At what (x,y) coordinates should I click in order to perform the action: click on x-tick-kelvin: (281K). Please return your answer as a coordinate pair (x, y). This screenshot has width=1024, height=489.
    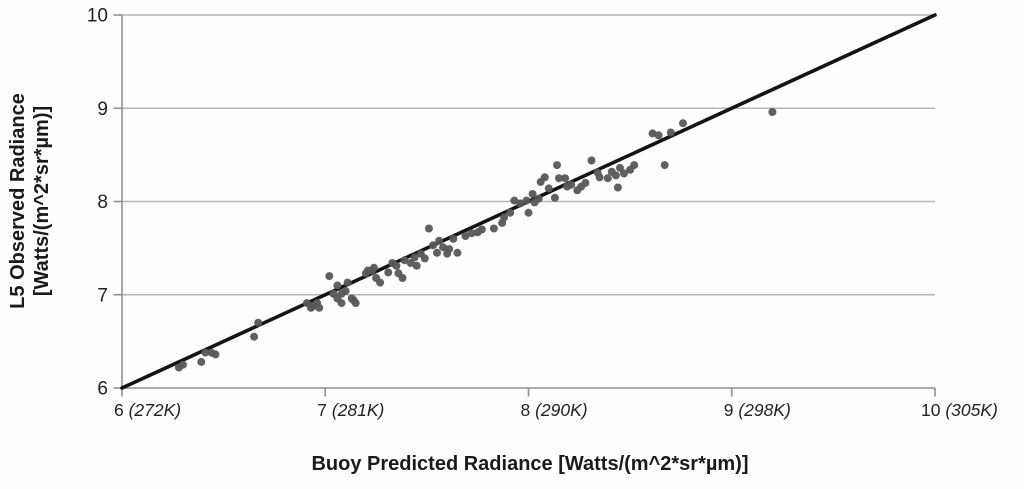
    Looking at the image, I should click on (355, 410).